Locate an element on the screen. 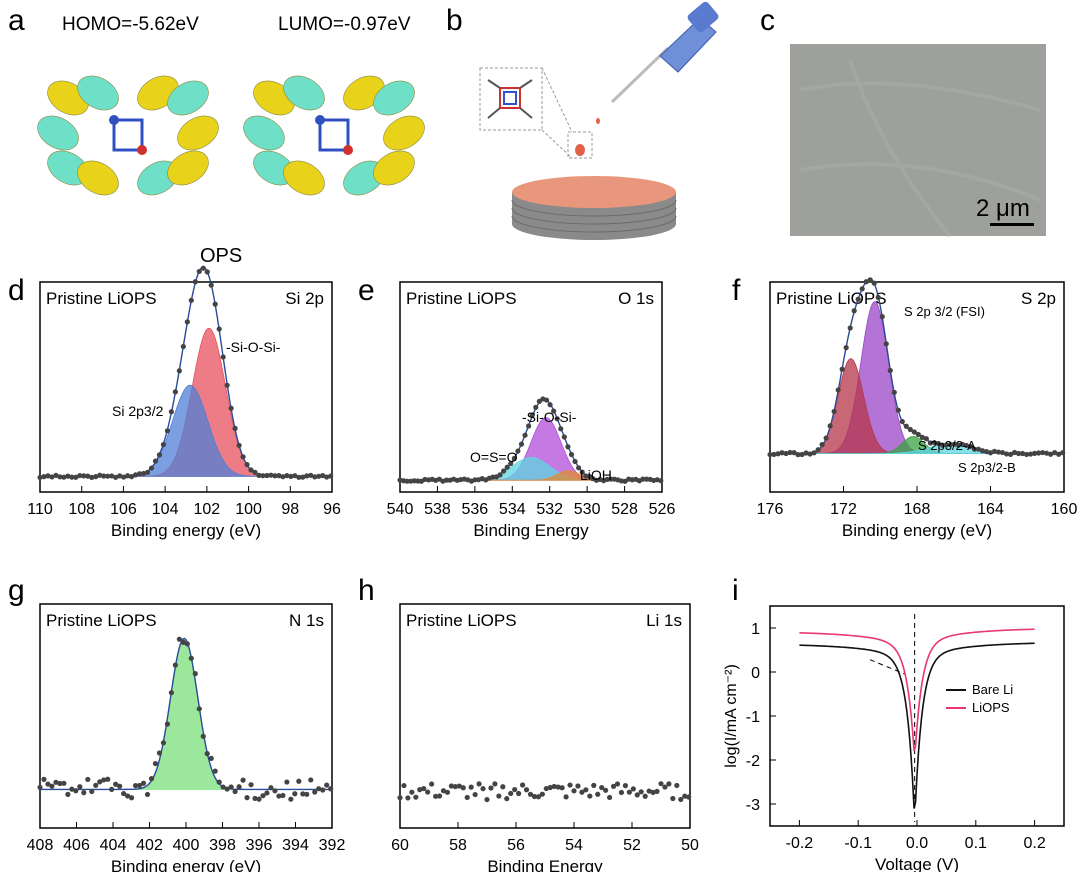  panel-letter-i: i is located at coordinates (735, 590).